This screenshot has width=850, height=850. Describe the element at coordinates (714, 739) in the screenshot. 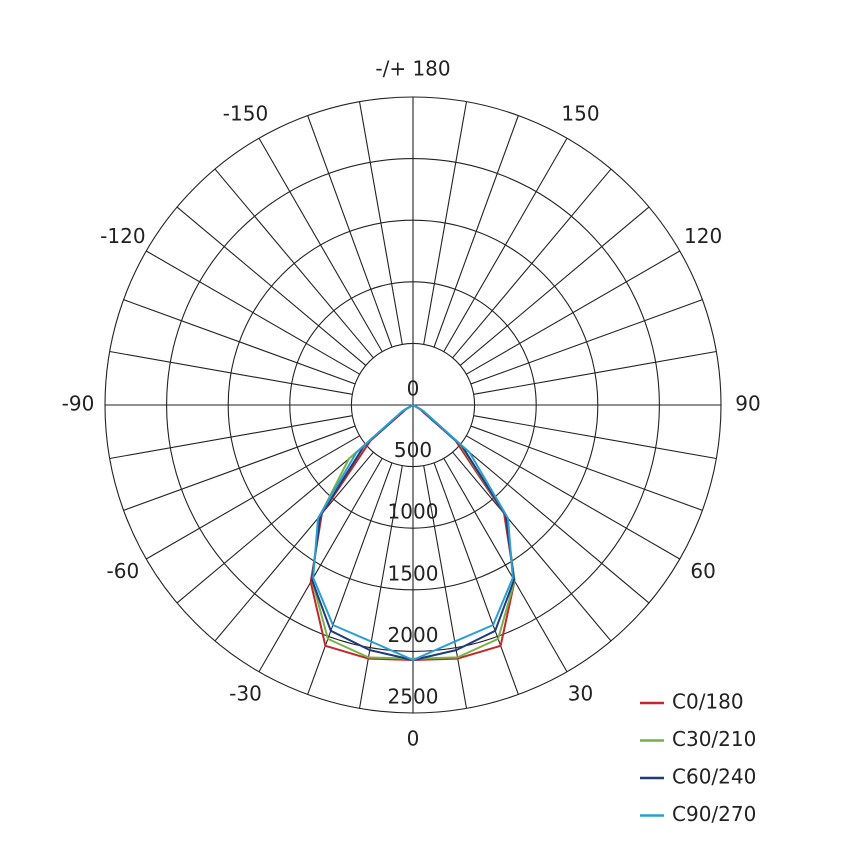

I see `legend-label: C30/210` at that location.